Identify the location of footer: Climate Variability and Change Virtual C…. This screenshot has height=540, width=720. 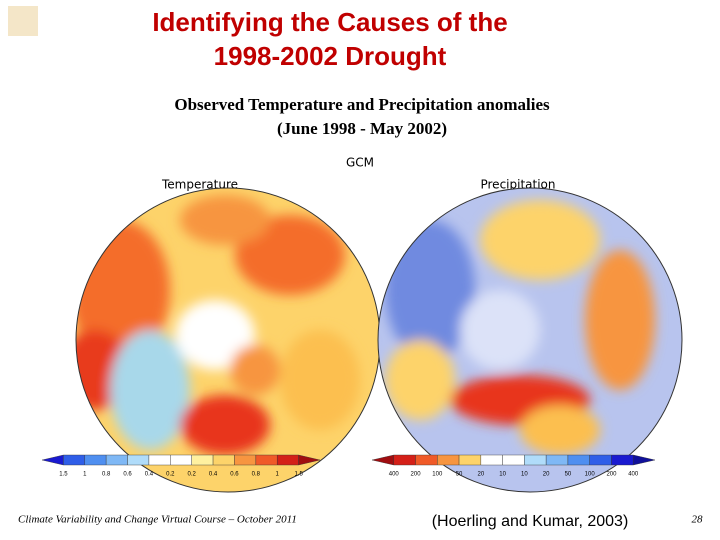
(157, 520).